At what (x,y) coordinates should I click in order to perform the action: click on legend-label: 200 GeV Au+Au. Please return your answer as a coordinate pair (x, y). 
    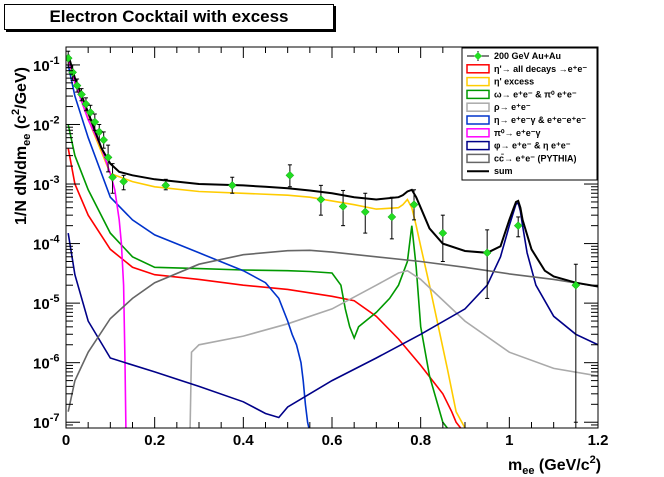
    Looking at the image, I should click on (527, 56).